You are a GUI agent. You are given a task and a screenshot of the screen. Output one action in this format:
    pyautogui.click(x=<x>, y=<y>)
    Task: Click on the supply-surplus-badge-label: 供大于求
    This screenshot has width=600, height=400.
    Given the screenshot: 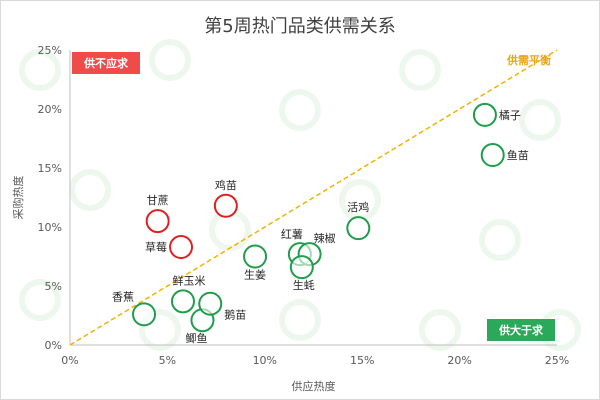 What is the action you would take?
    pyautogui.click(x=521, y=330)
    